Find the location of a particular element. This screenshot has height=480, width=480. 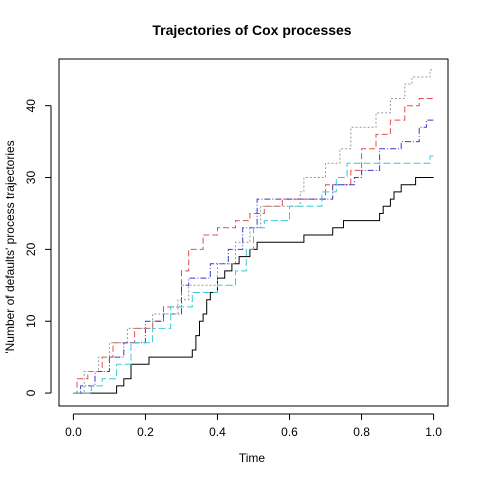

x-tick-label: 0.2 is located at coordinates (145, 432).